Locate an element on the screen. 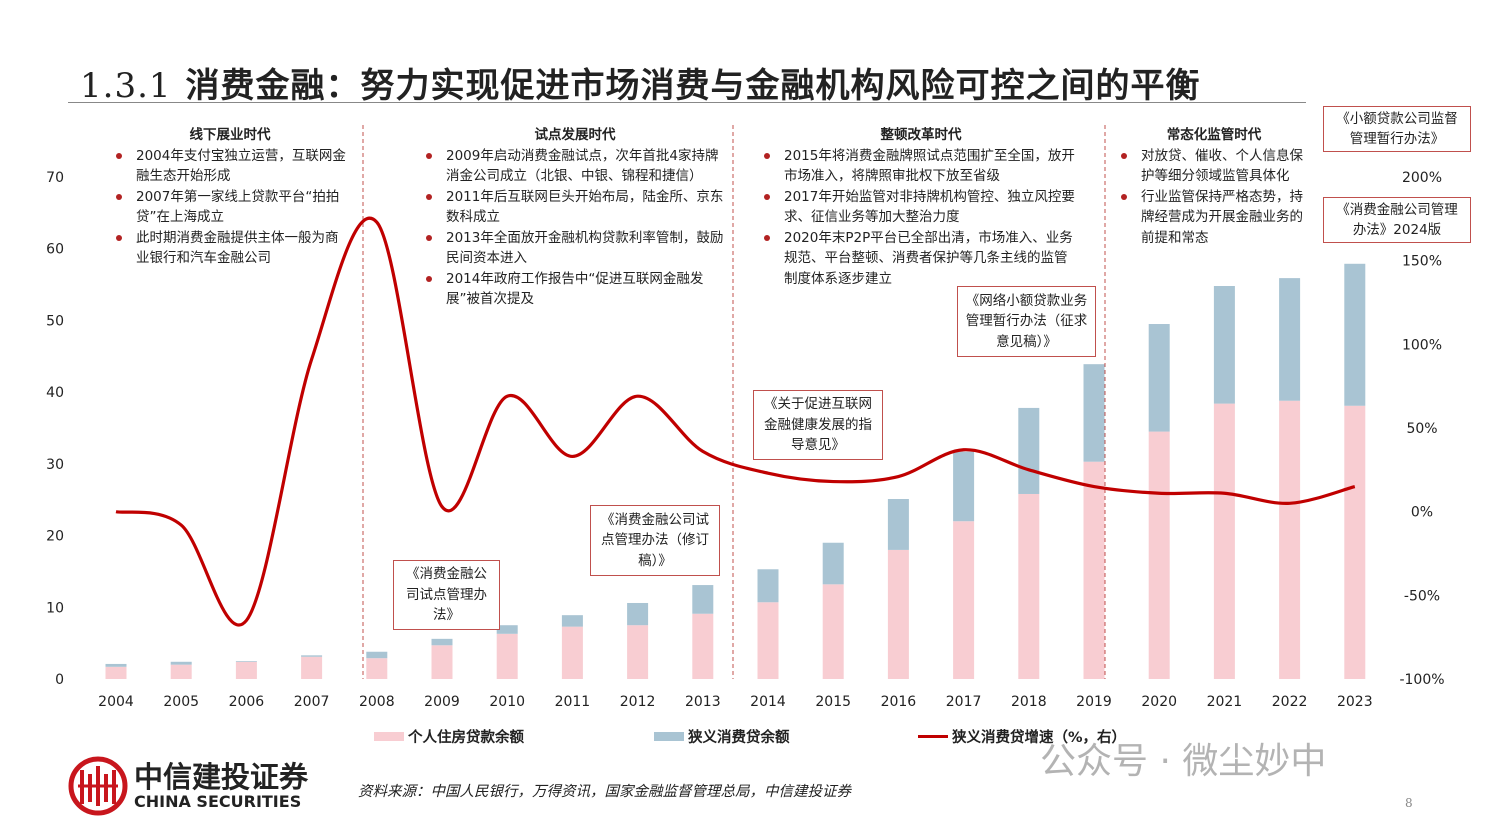 The height and width of the screenshot is (816, 1486). era-bullet: 2004年支付宝独立运营，互联网金融生态开始形成 is located at coordinates (230, 166).